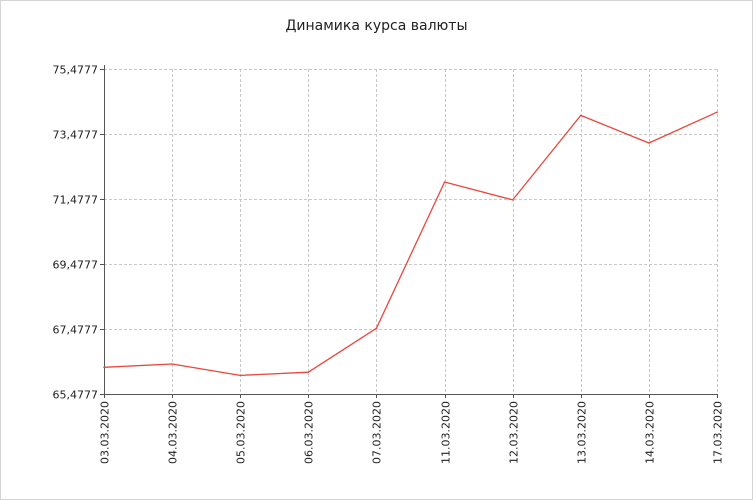 This screenshot has width=753, height=500. Describe the element at coordinates (309, 432) in the screenshot. I see `x-tick-label: 06.03.2020` at that location.